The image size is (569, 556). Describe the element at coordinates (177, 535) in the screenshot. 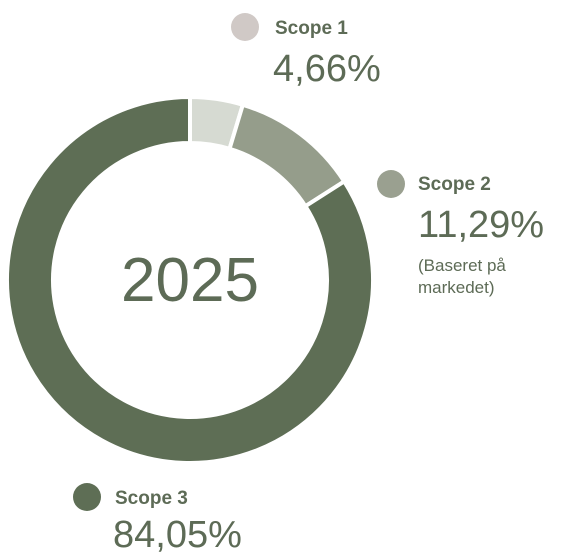

I see `value-label: 84,05%` at that location.